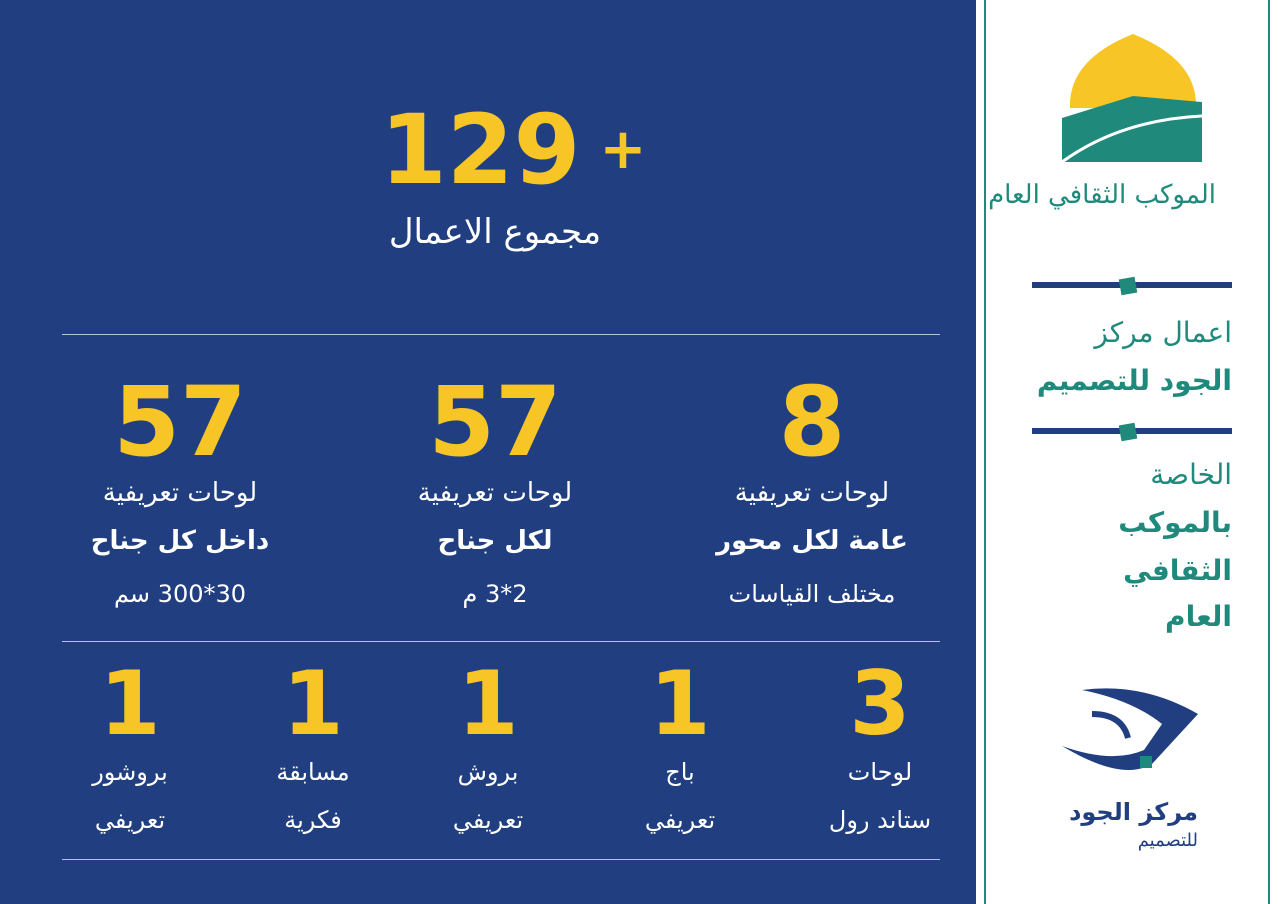 The width and height of the screenshot is (1280, 904). What do you see at coordinates (880, 820) in the screenshot?
I see `stat-line: ستاند رول` at bounding box center [880, 820].